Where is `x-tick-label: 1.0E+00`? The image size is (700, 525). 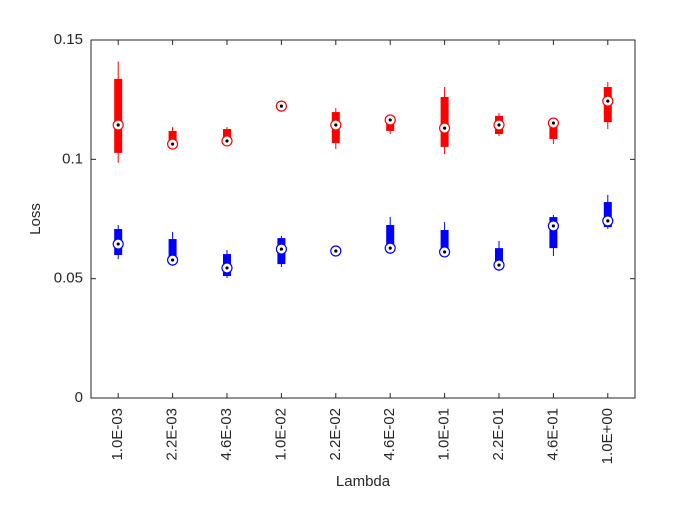
x-tick-label: 1.0E+00 is located at coordinates (607, 436).